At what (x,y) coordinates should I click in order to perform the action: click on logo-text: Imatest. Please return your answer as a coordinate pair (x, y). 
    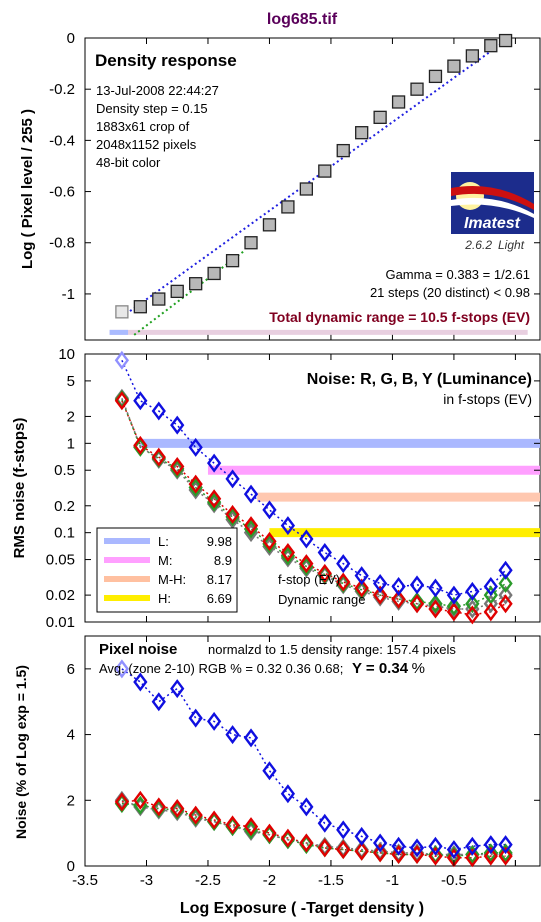
    Looking at the image, I should click on (492, 223).